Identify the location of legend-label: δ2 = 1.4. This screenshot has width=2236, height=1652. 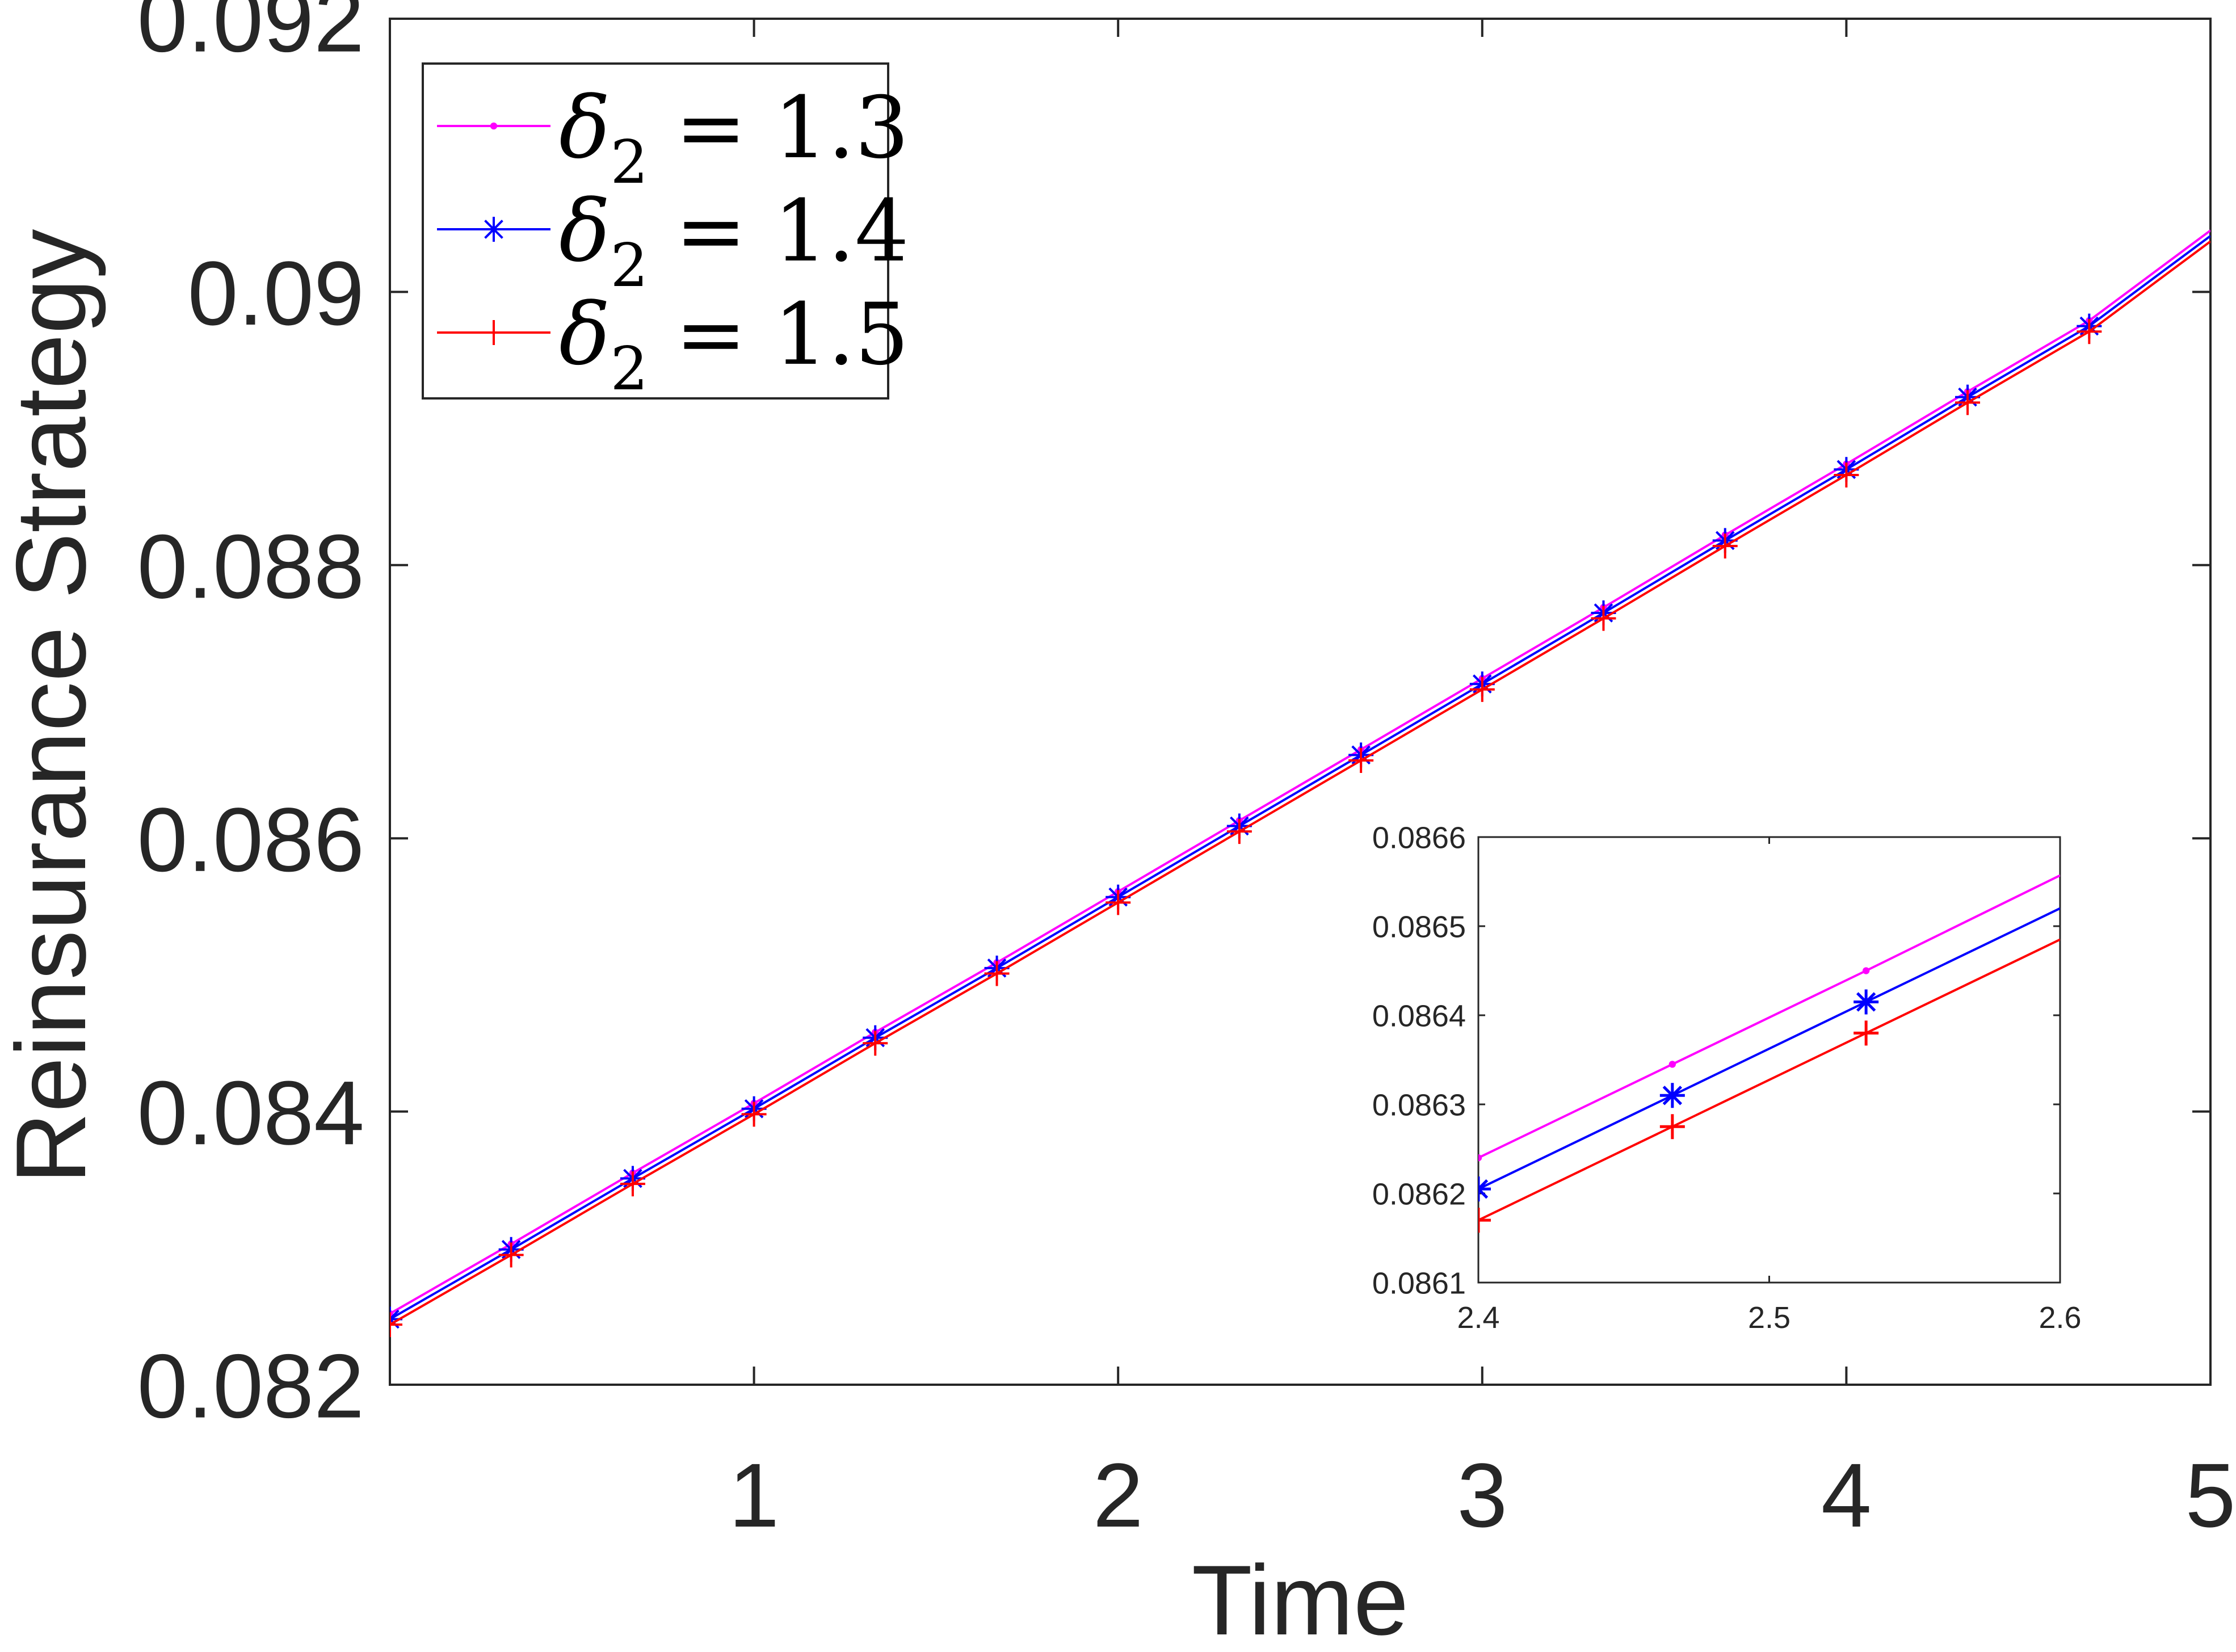
(734, 241).